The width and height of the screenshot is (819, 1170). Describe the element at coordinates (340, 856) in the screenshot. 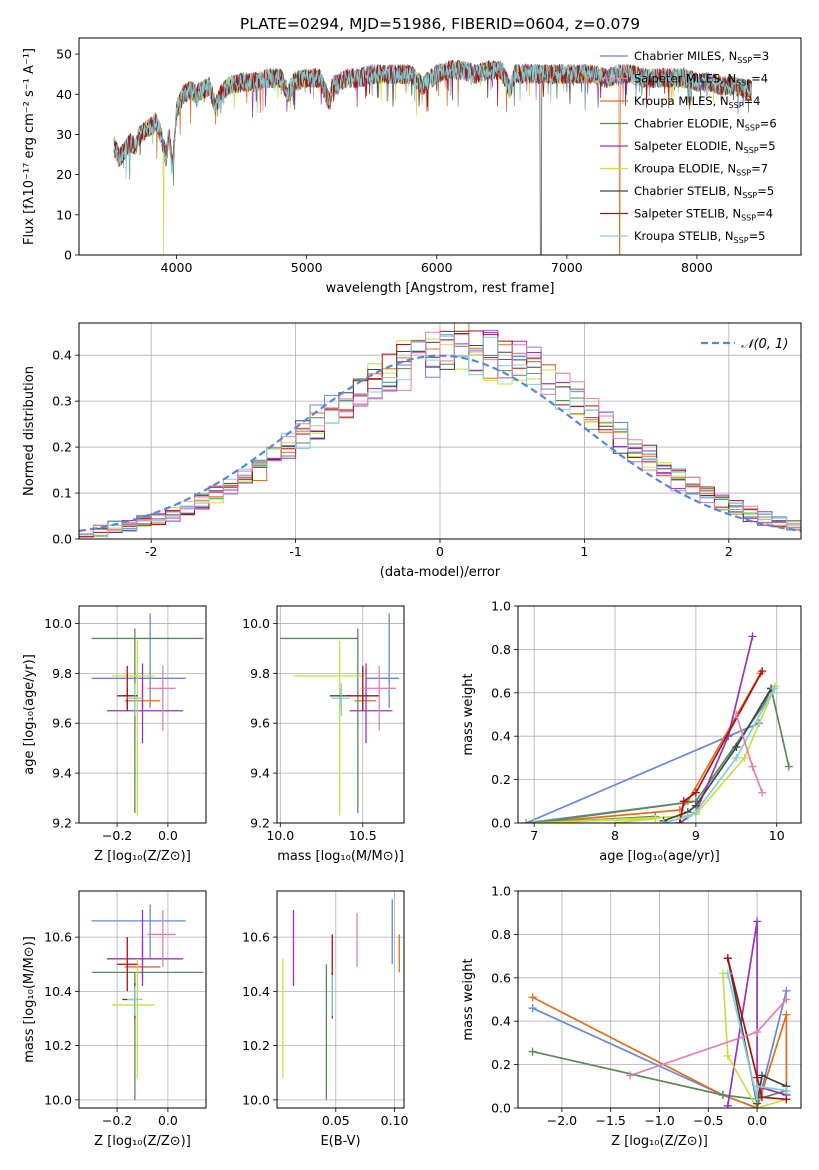

I see `x-axis-label: mass [log₁₀(M/M⊙)]` at that location.